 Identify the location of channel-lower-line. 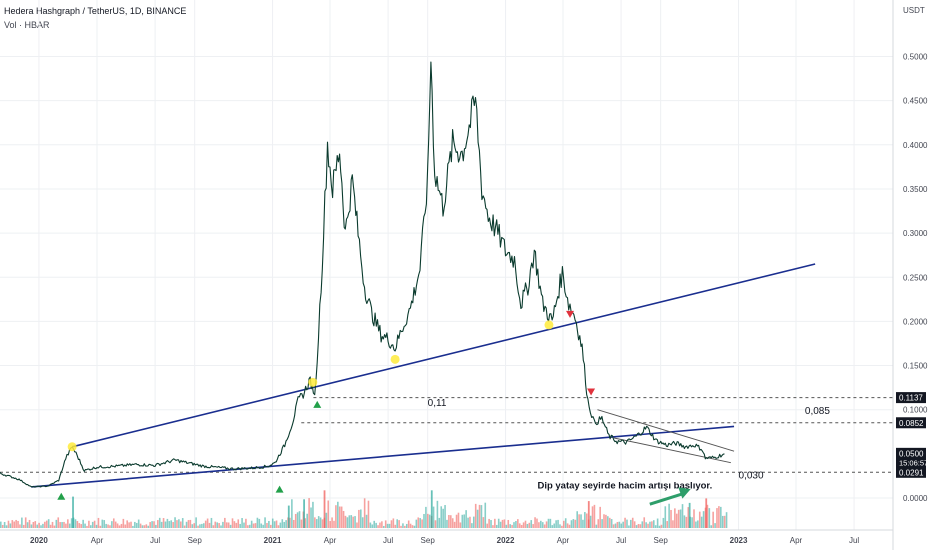
(672, 450).